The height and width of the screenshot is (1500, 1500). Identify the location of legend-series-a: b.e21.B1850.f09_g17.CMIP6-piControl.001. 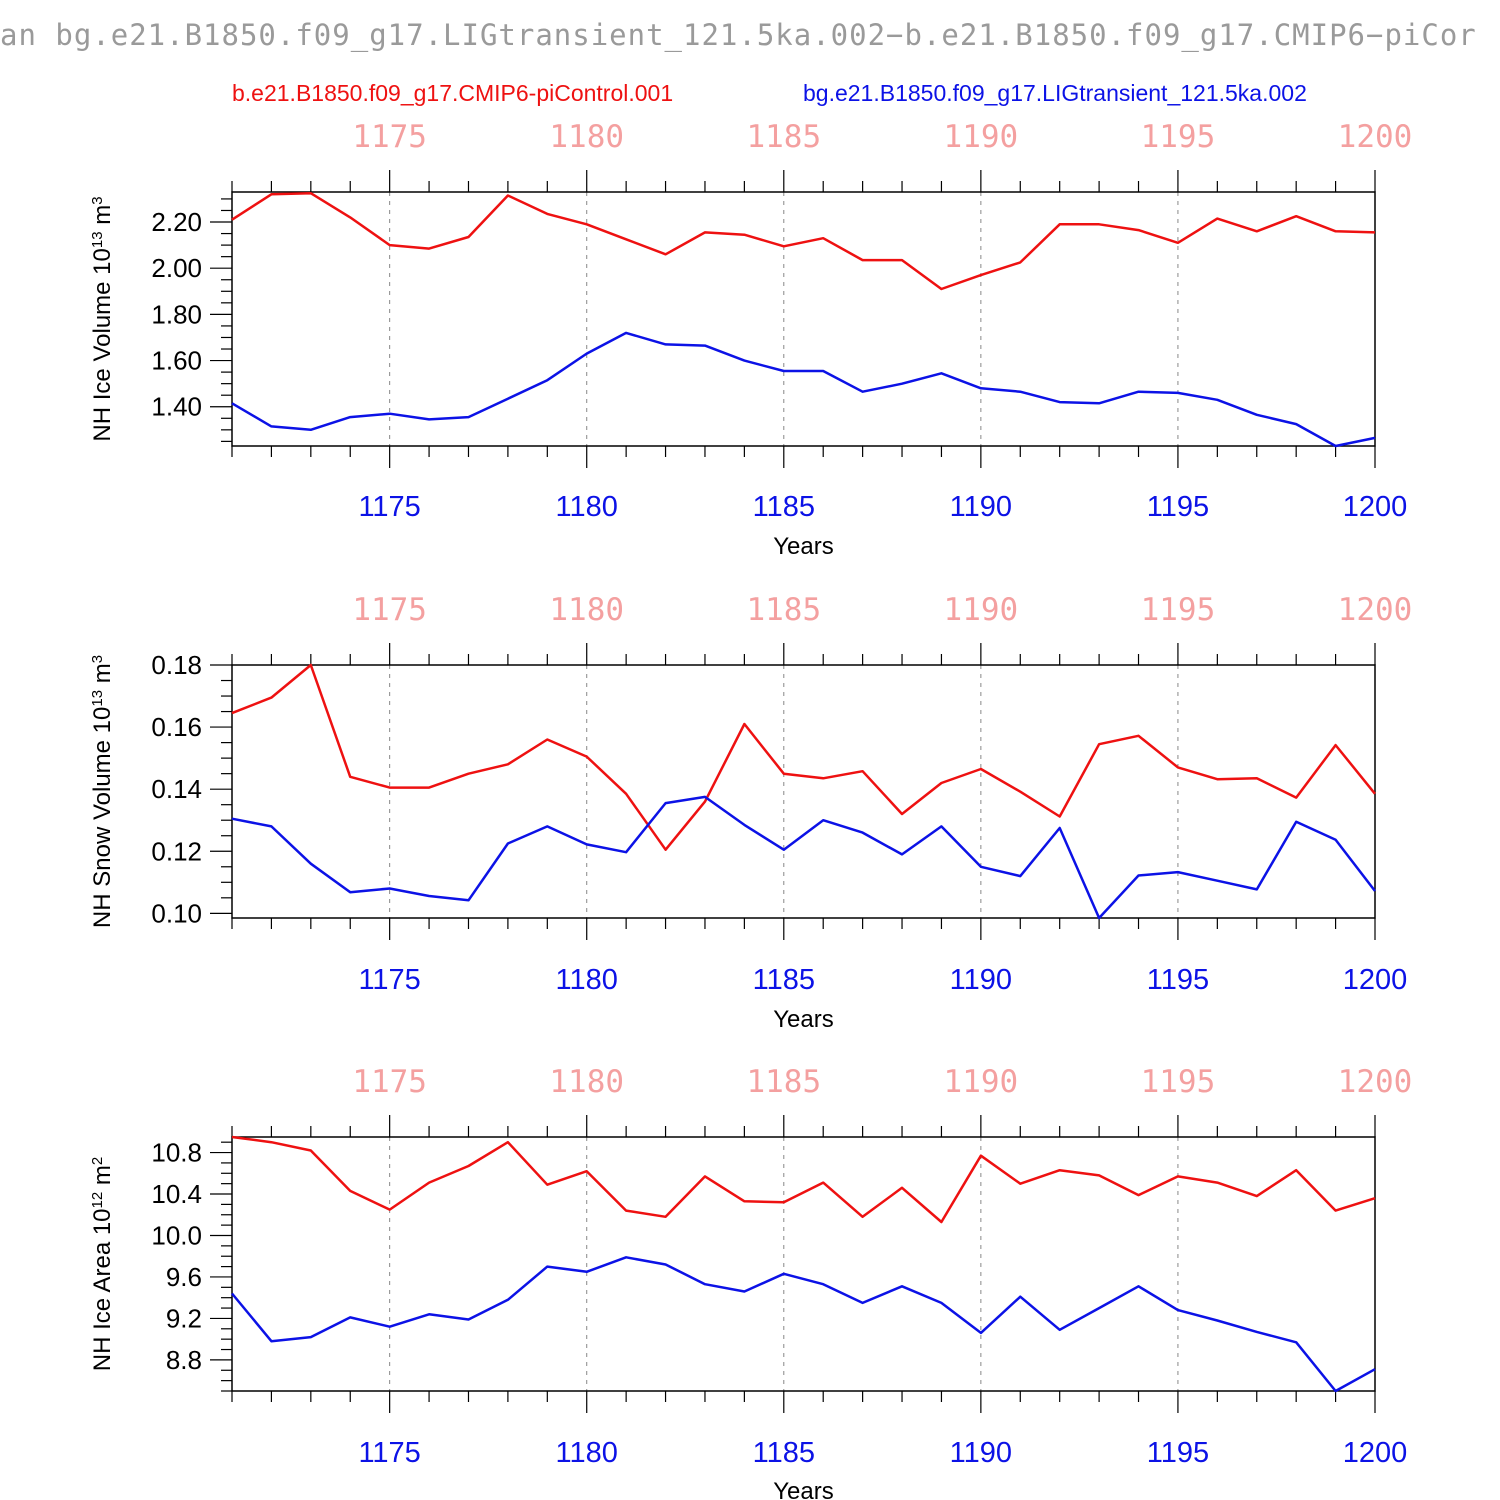
(452, 93).